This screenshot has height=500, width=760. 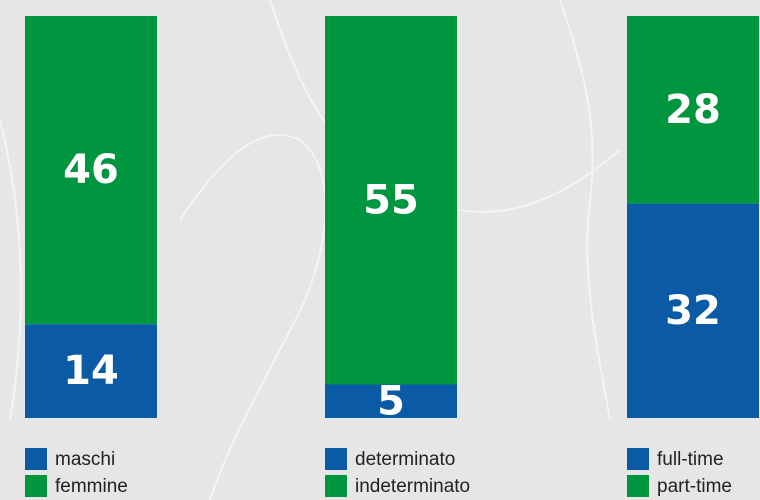 I want to click on value-label: 5, so click(x=391, y=401).